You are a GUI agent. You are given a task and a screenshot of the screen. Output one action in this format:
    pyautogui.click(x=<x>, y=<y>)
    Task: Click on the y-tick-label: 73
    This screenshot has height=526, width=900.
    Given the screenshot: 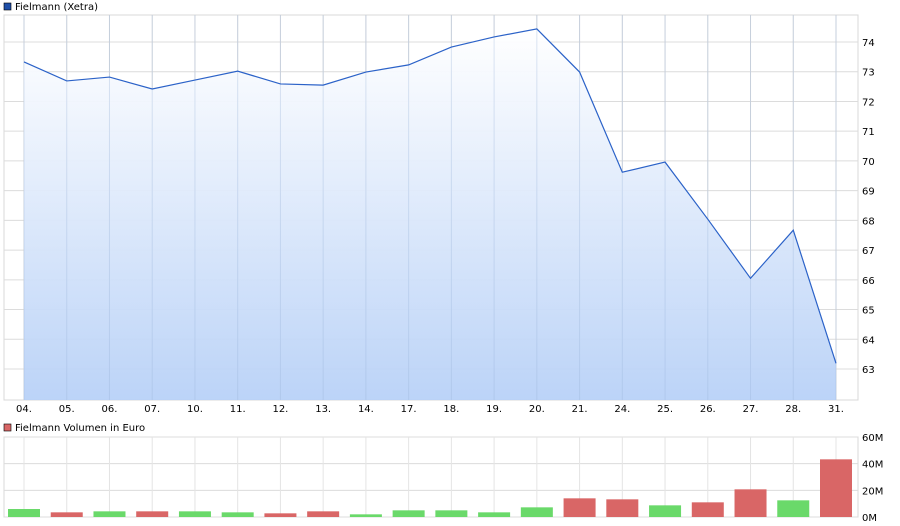 What is the action you would take?
    pyautogui.click(x=868, y=73)
    